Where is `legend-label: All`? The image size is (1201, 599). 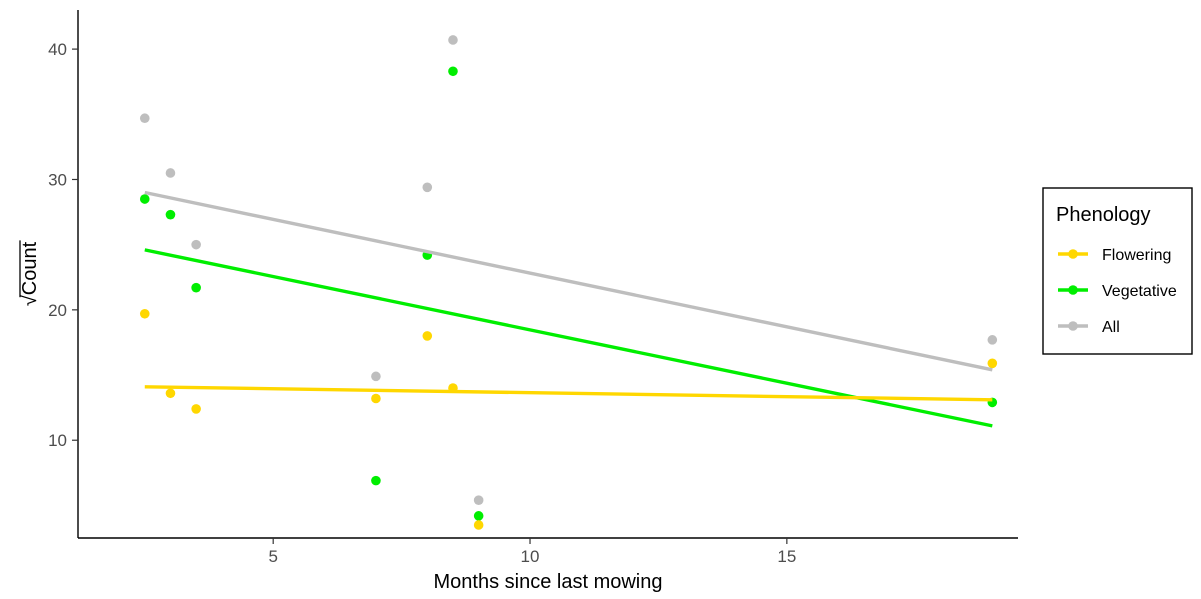 legend-label: All is located at coordinates (1111, 327).